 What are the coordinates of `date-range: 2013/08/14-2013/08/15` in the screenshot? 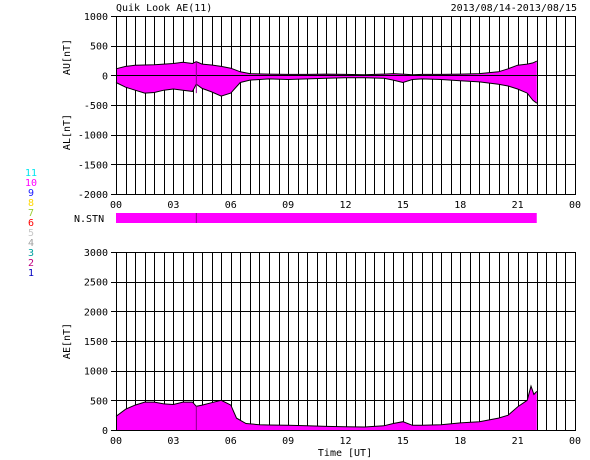 It's located at (514, 8).